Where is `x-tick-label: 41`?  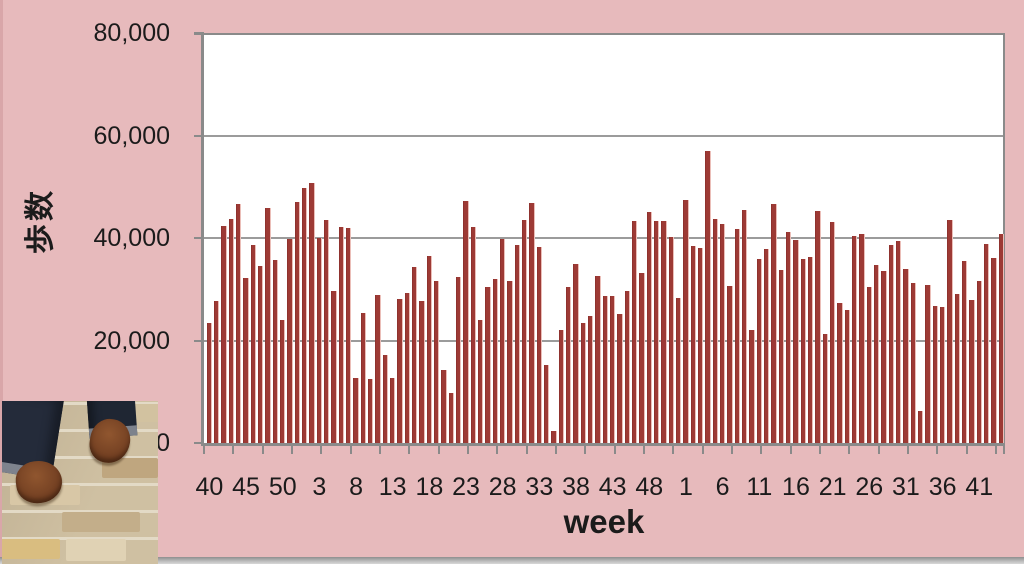
x-tick-label: 41 is located at coordinates (979, 487).